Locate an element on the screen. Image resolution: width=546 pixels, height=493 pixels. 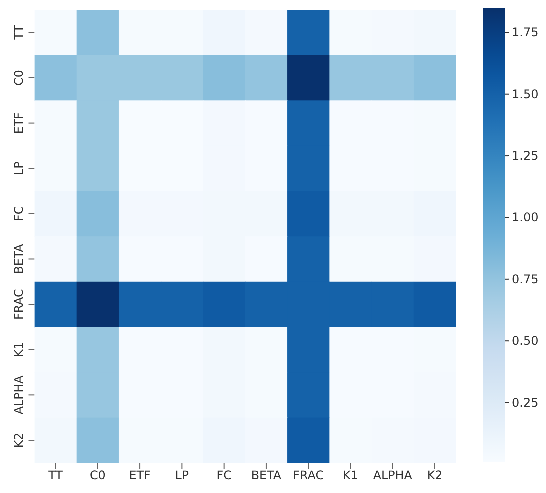
x-tick-label: TT is located at coordinates (56, 475).